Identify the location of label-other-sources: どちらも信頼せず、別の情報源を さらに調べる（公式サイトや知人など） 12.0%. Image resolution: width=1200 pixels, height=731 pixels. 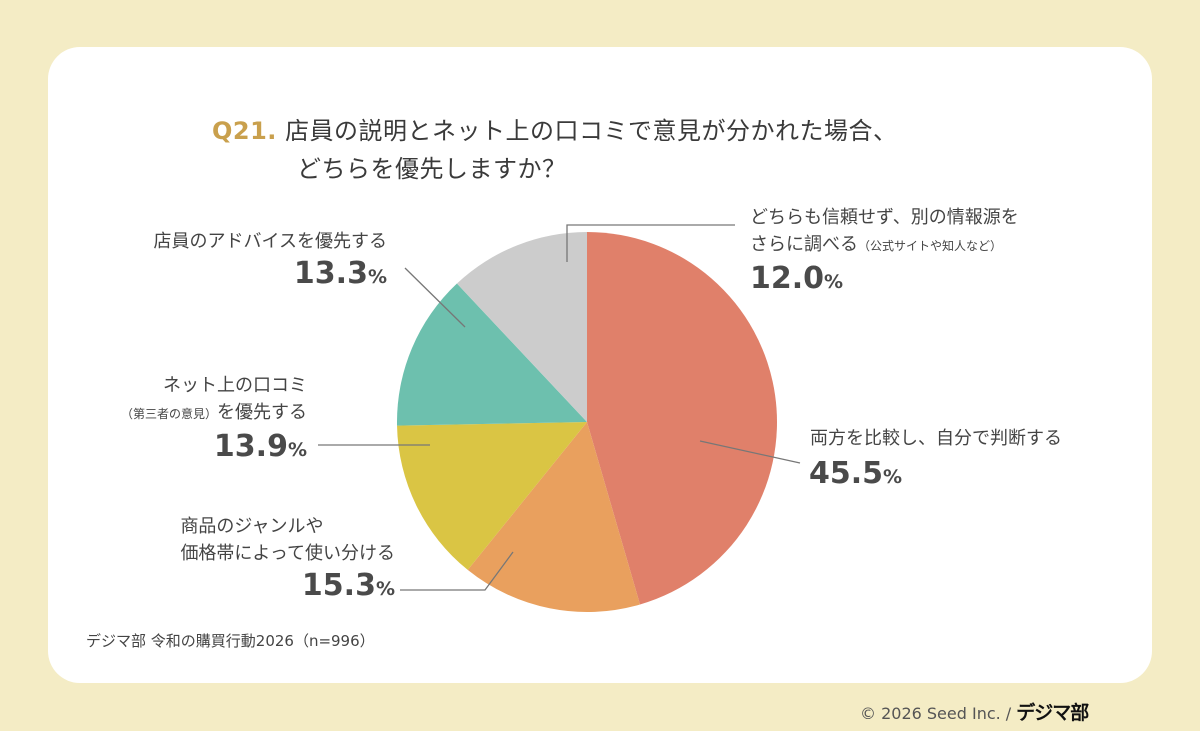
(884, 252).